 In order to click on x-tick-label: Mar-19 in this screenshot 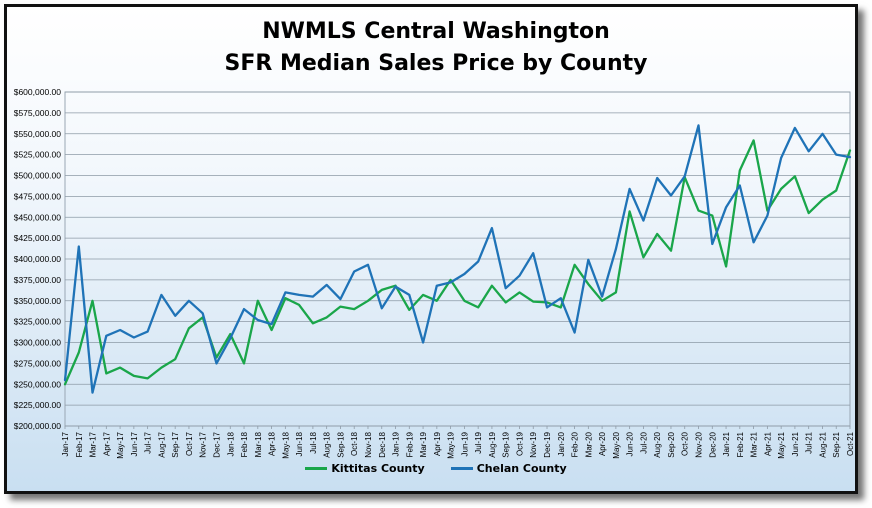, I will do `click(423, 444)`.